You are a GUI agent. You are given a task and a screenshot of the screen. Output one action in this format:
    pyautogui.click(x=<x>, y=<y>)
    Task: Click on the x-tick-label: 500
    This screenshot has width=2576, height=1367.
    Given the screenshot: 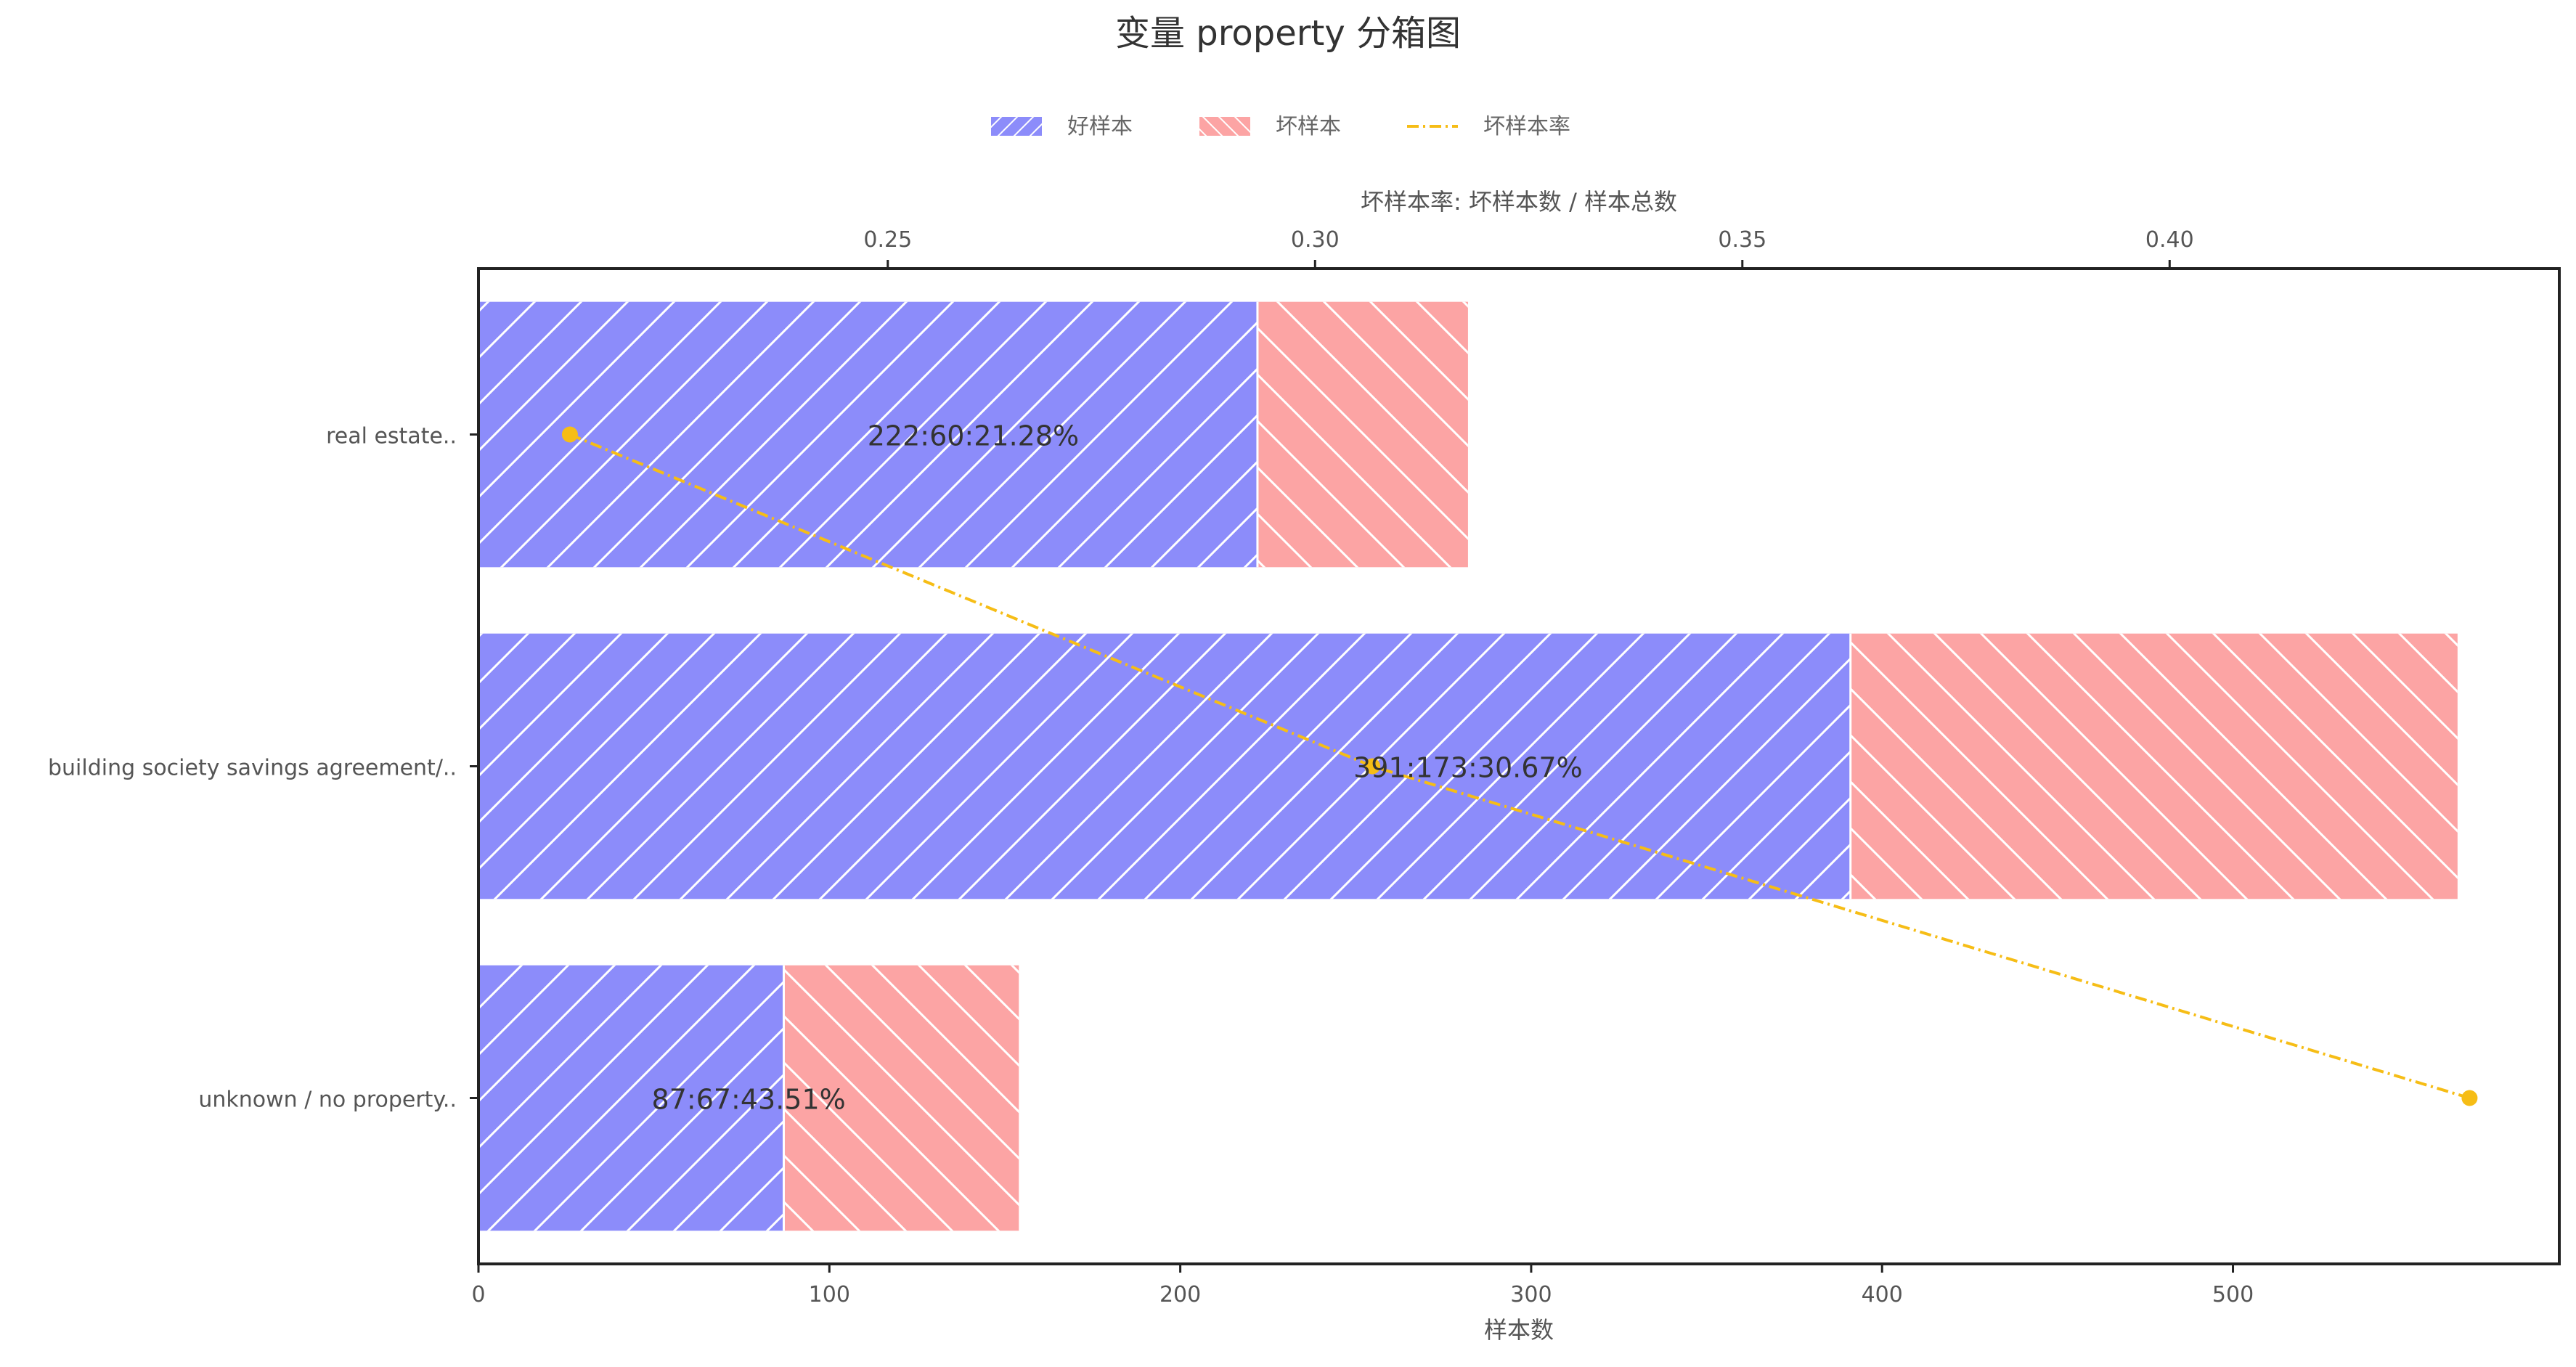 What is the action you would take?
    pyautogui.click(x=2233, y=1294)
    